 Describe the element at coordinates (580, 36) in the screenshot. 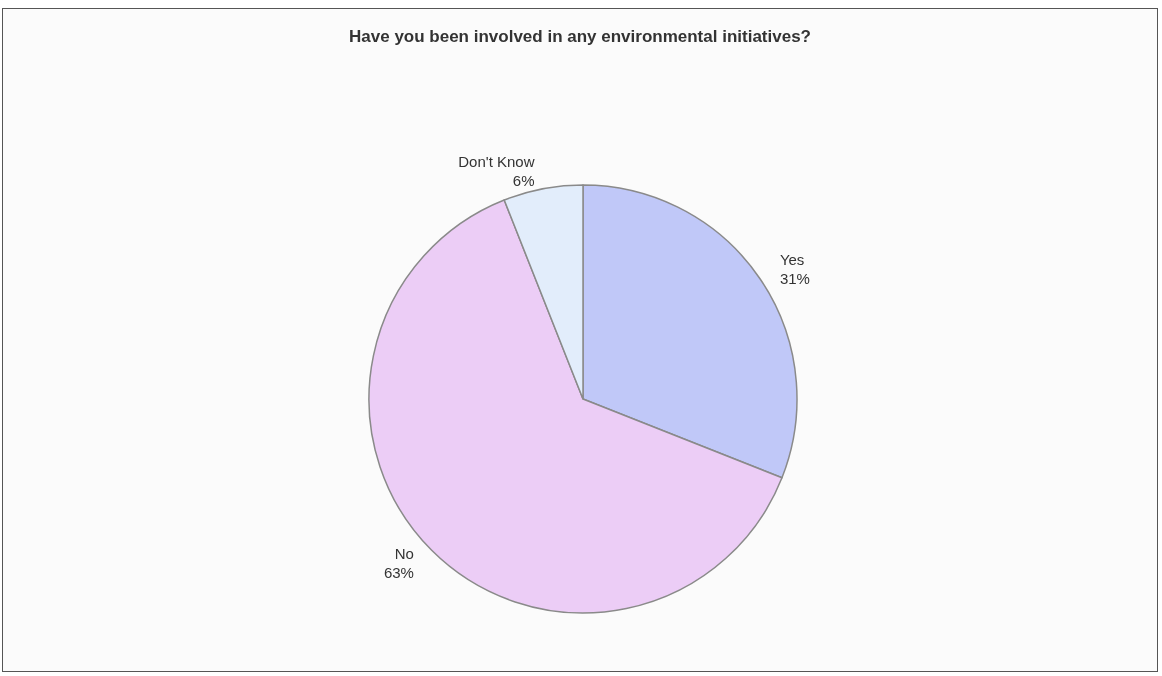

I see `chart-title: Have you been involved in any environmental initiatives?` at that location.